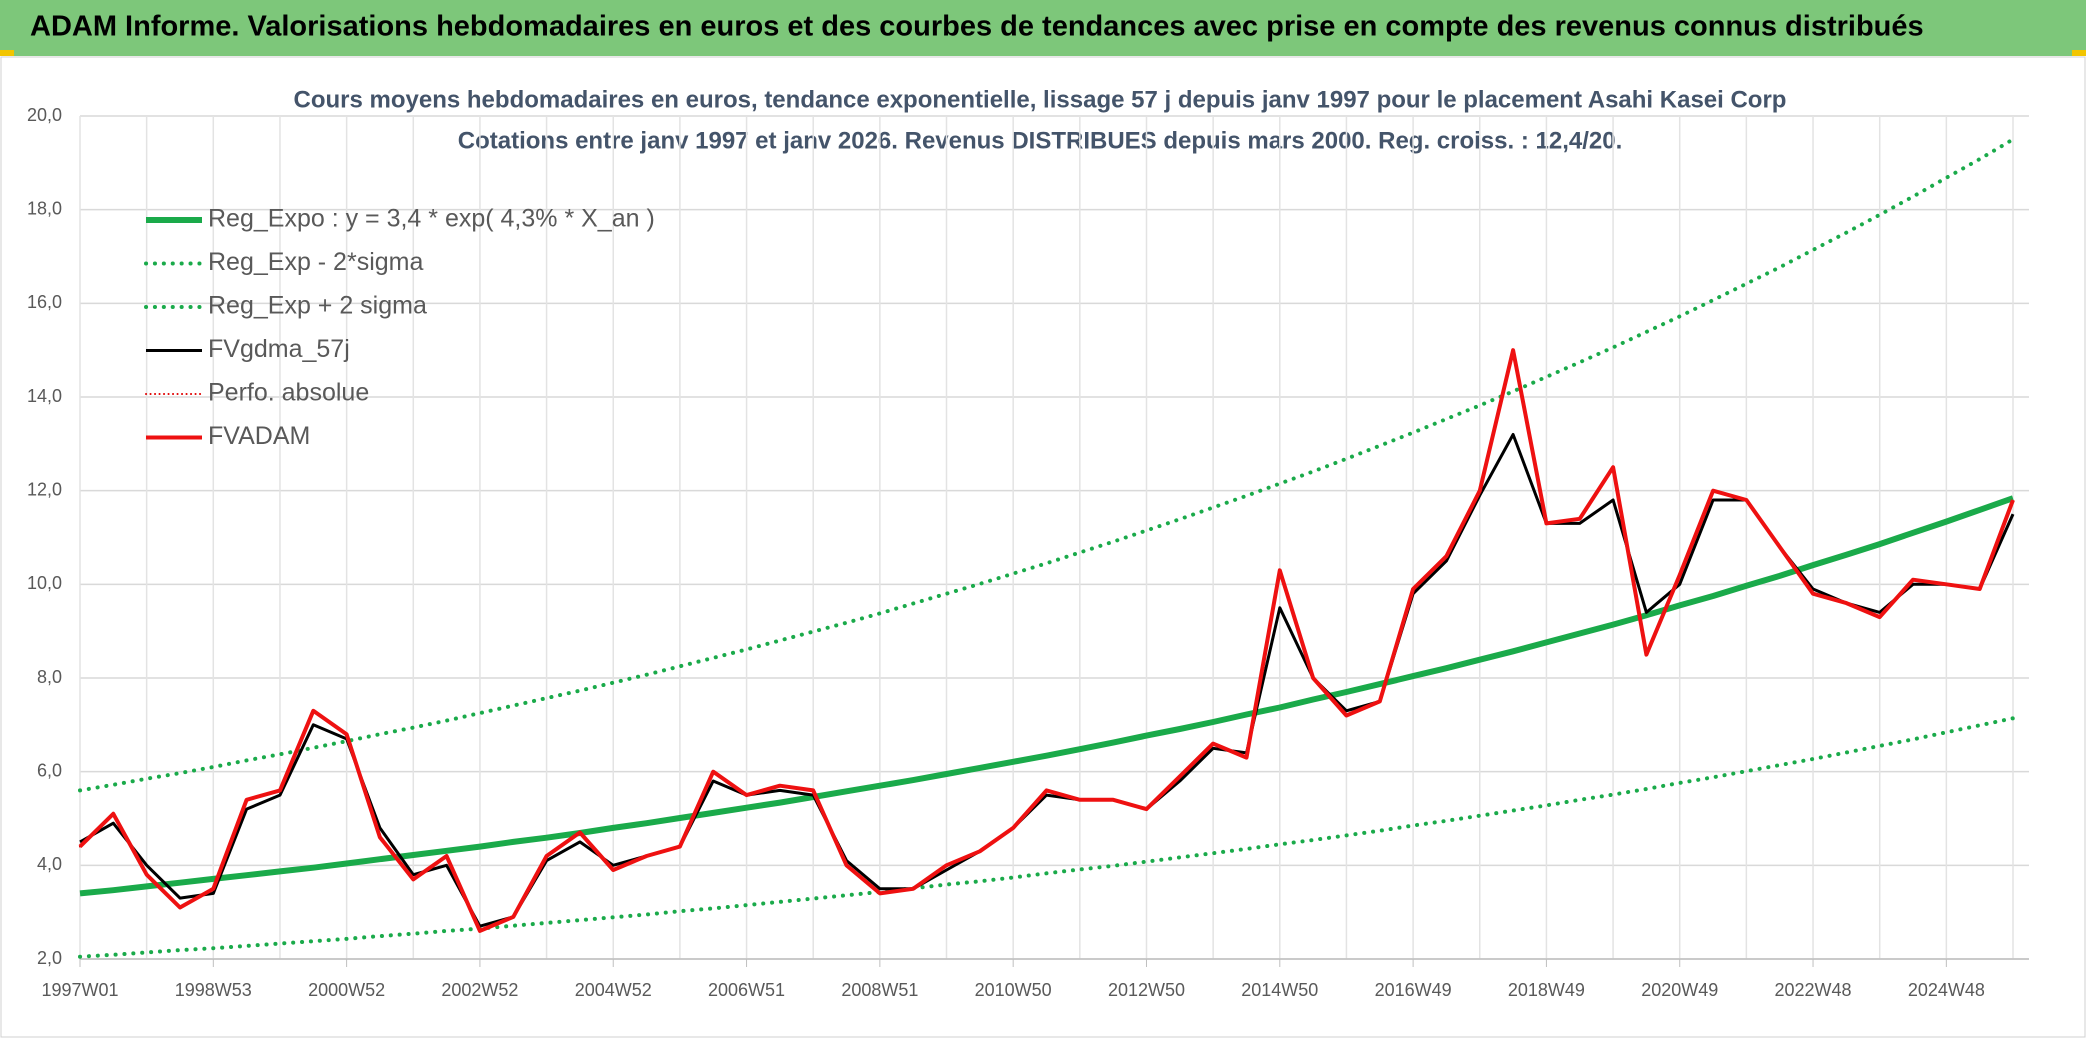  What do you see at coordinates (44, 302) in the screenshot?
I see `y-tick-label: 16,0` at bounding box center [44, 302].